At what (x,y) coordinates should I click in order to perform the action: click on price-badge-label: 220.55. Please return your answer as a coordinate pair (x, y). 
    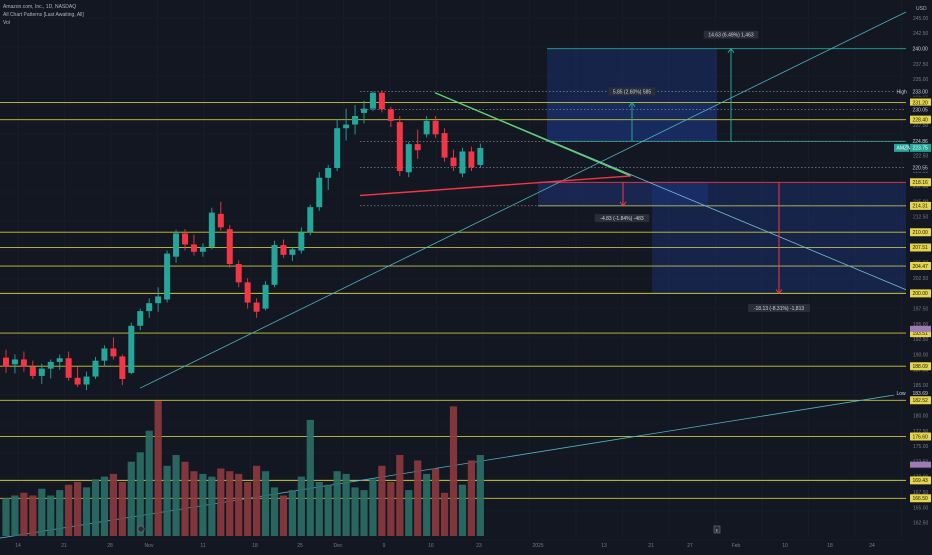
    Looking at the image, I should click on (921, 168).